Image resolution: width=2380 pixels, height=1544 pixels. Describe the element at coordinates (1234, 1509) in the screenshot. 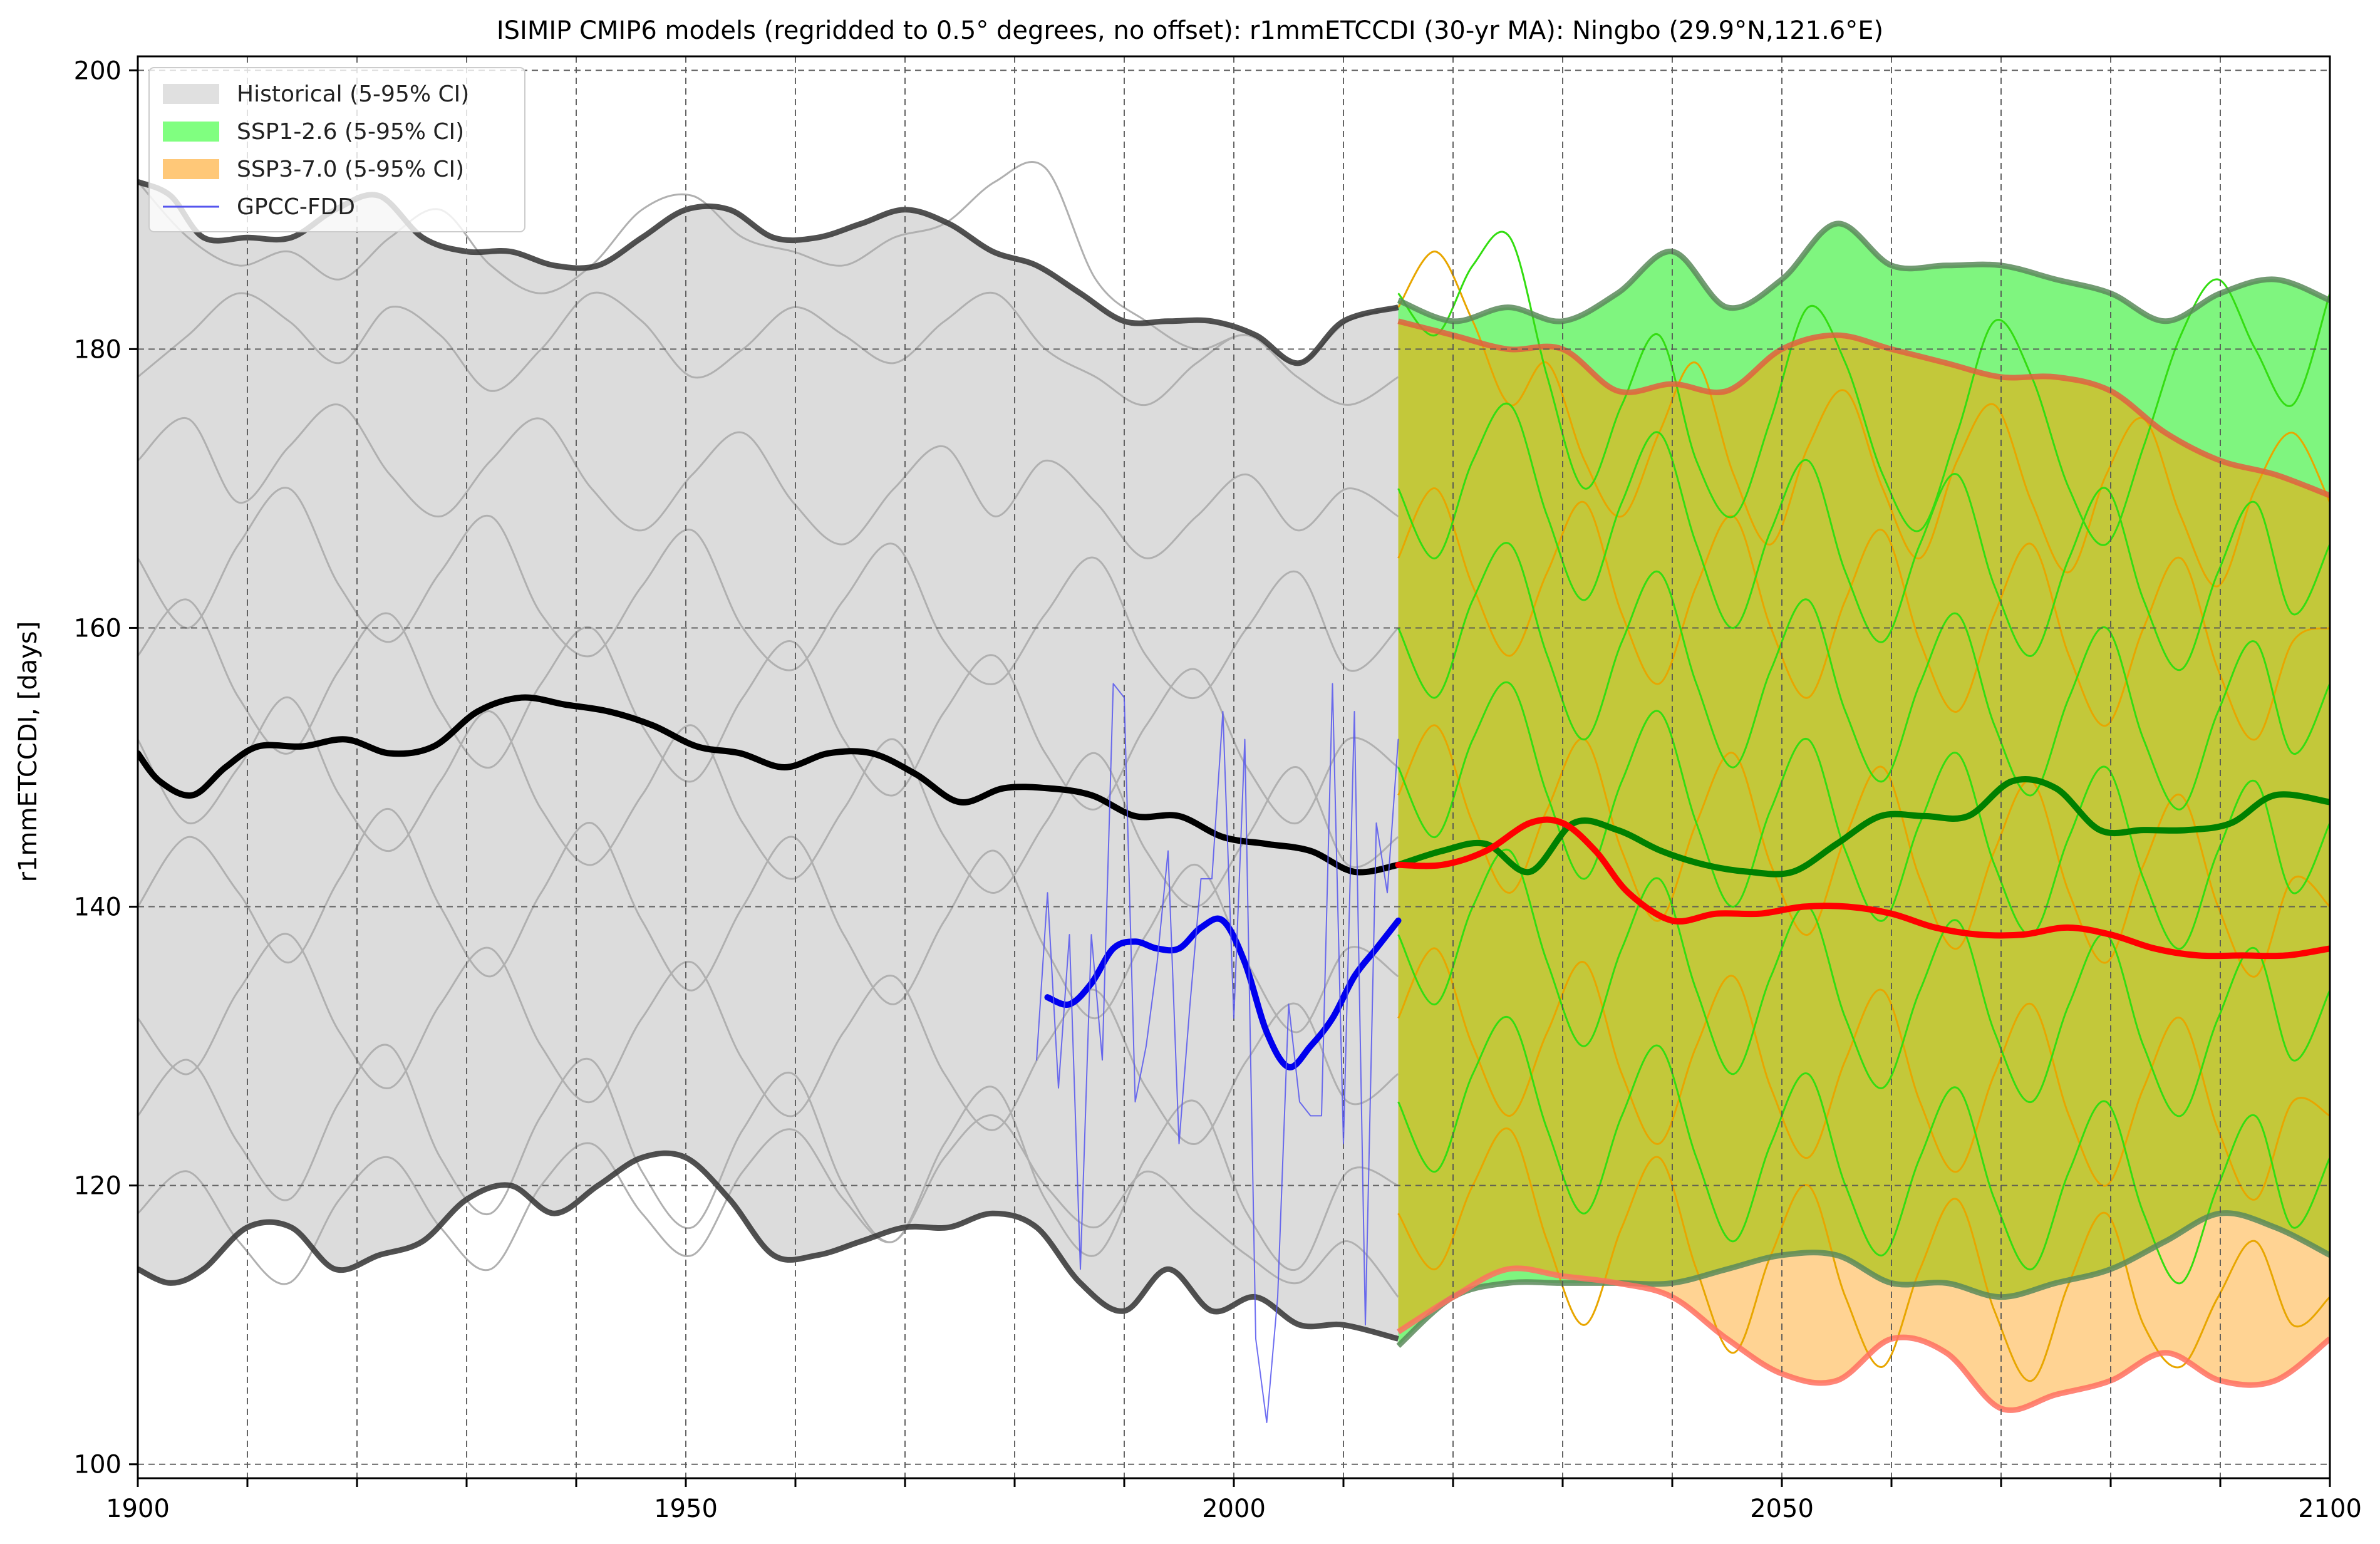

I see `x-tick-label: 2000` at that location.